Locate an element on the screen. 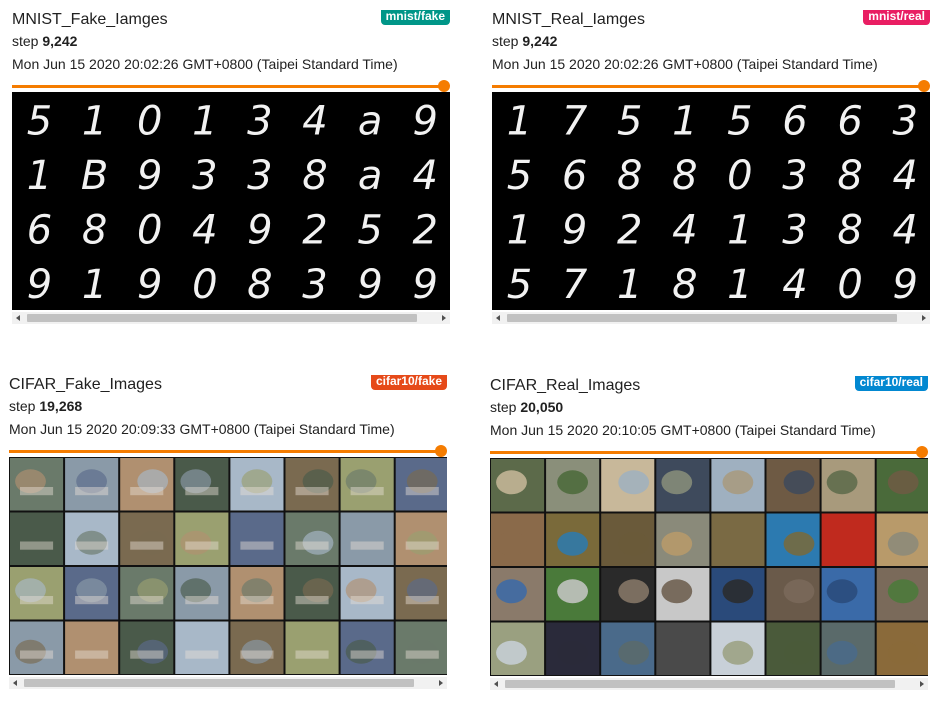 The height and width of the screenshot is (704, 945). mnist-digit-tile: 7 is located at coordinates (575, 285).